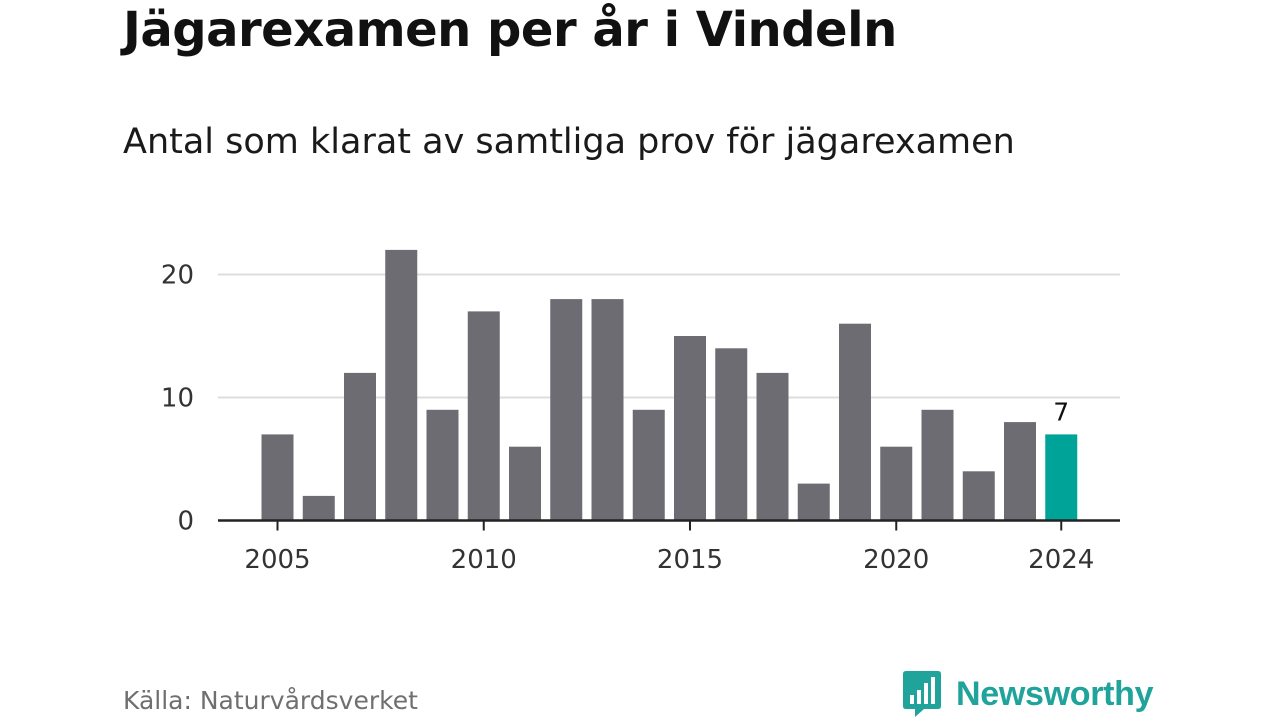 Image resolution: width=1280 pixels, height=720 pixels. What do you see at coordinates (566, 410) in the screenshot?
I see `bar-2012` at bounding box center [566, 410].